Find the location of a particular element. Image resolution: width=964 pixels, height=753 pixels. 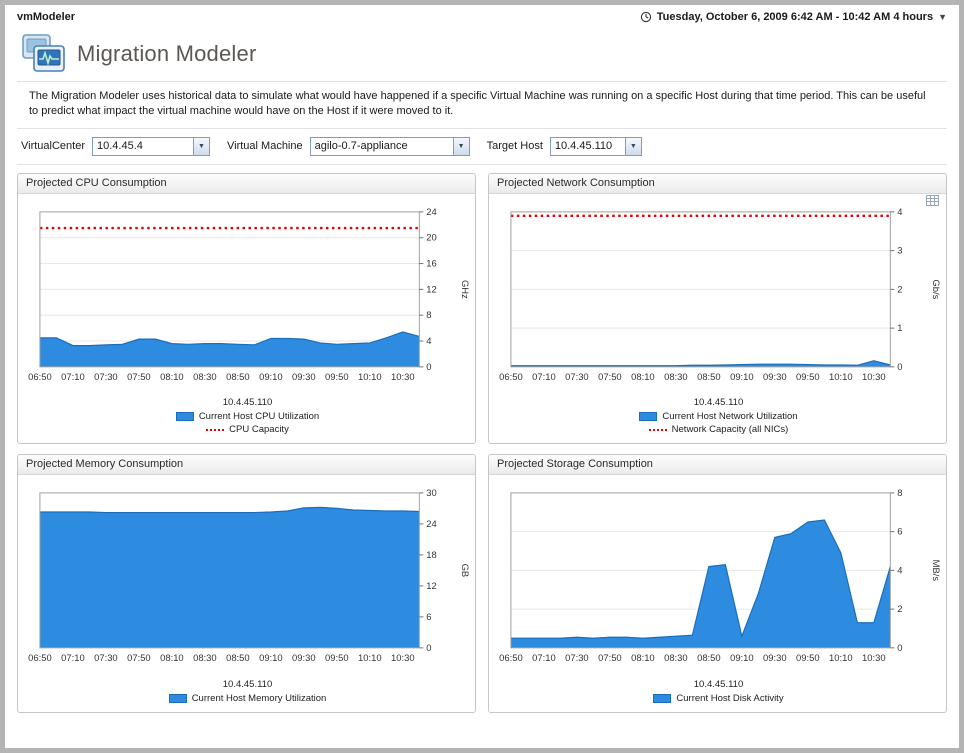

y-axis-title: Gb/s is located at coordinates (936, 289).